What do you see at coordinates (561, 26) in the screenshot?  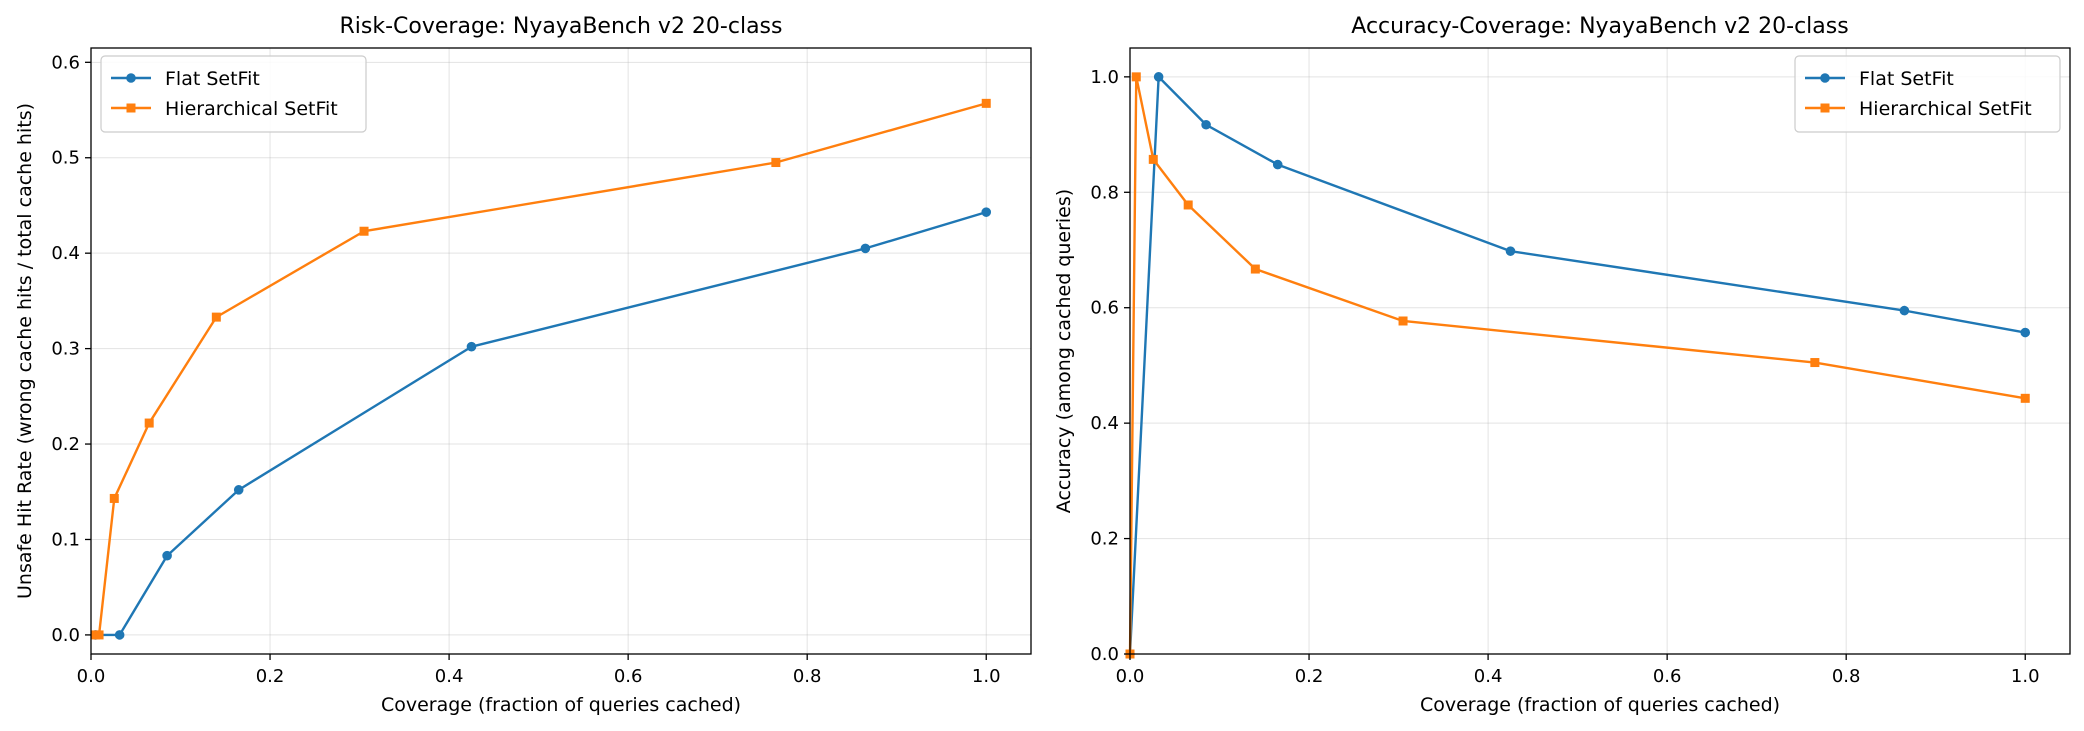 I see `chart-title: Risk-Coverage: NyayaBench v2 20-class` at bounding box center [561, 26].